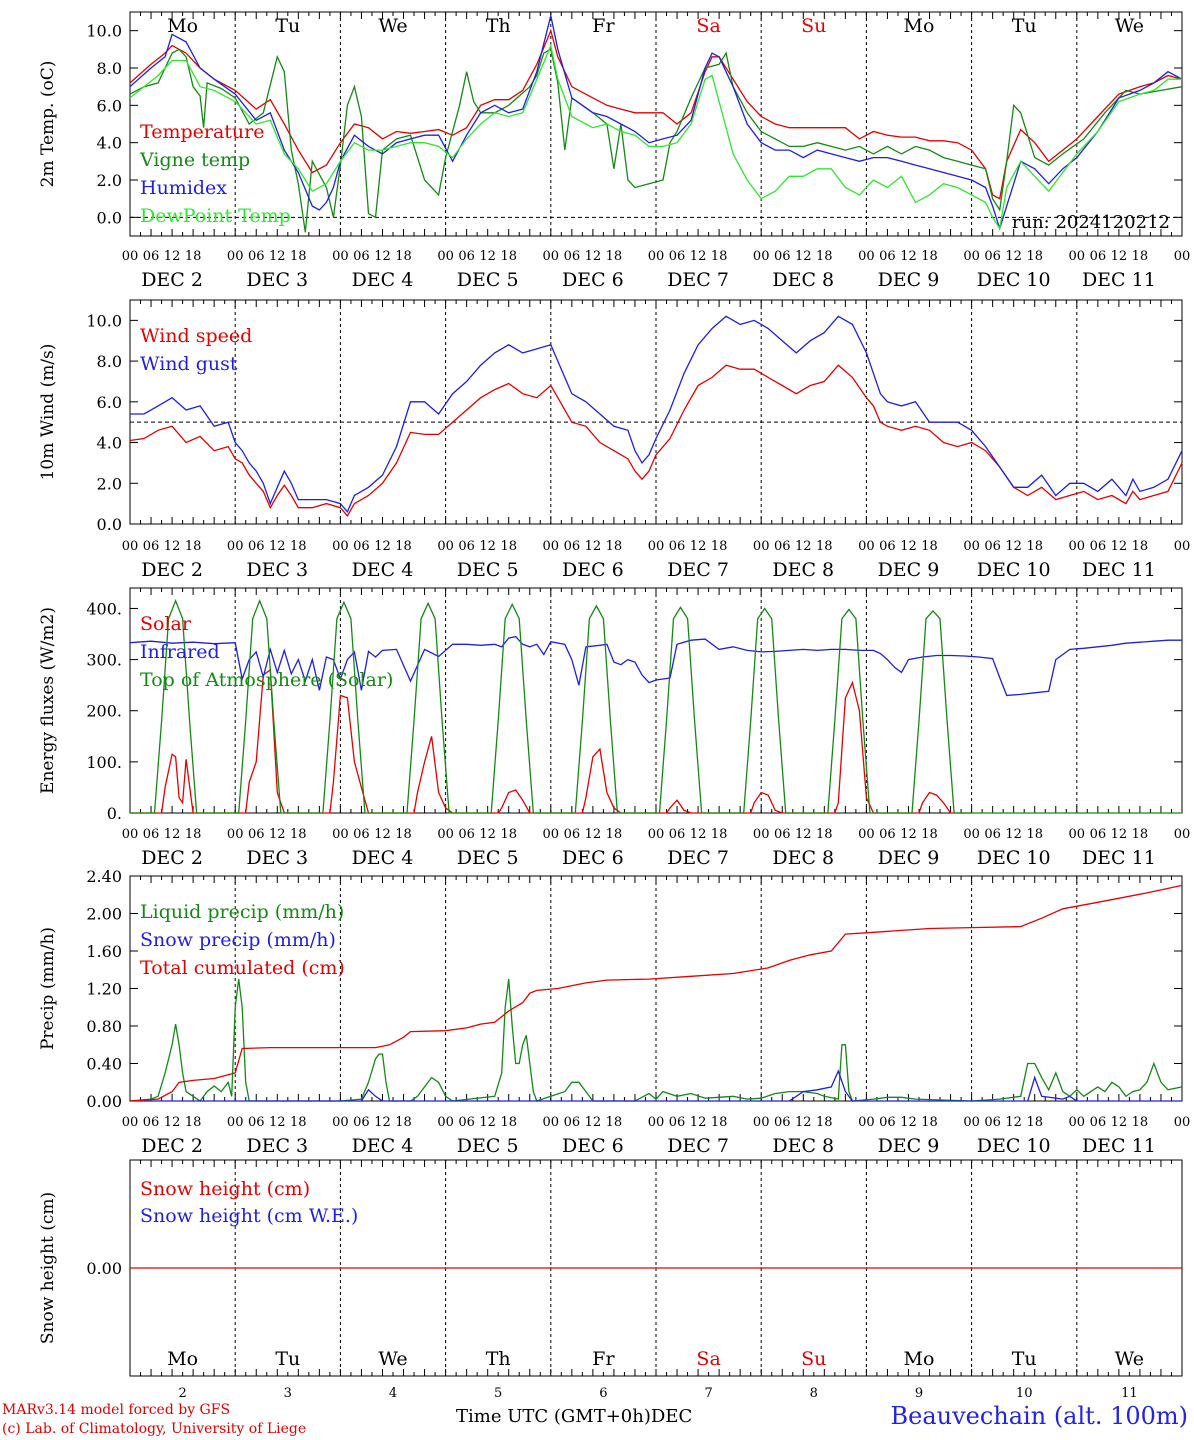 Image resolution: width=1194 pixels, height=1440 pixels. I want to click on legend-entry: DewPoint Temp, so click(215, 216).